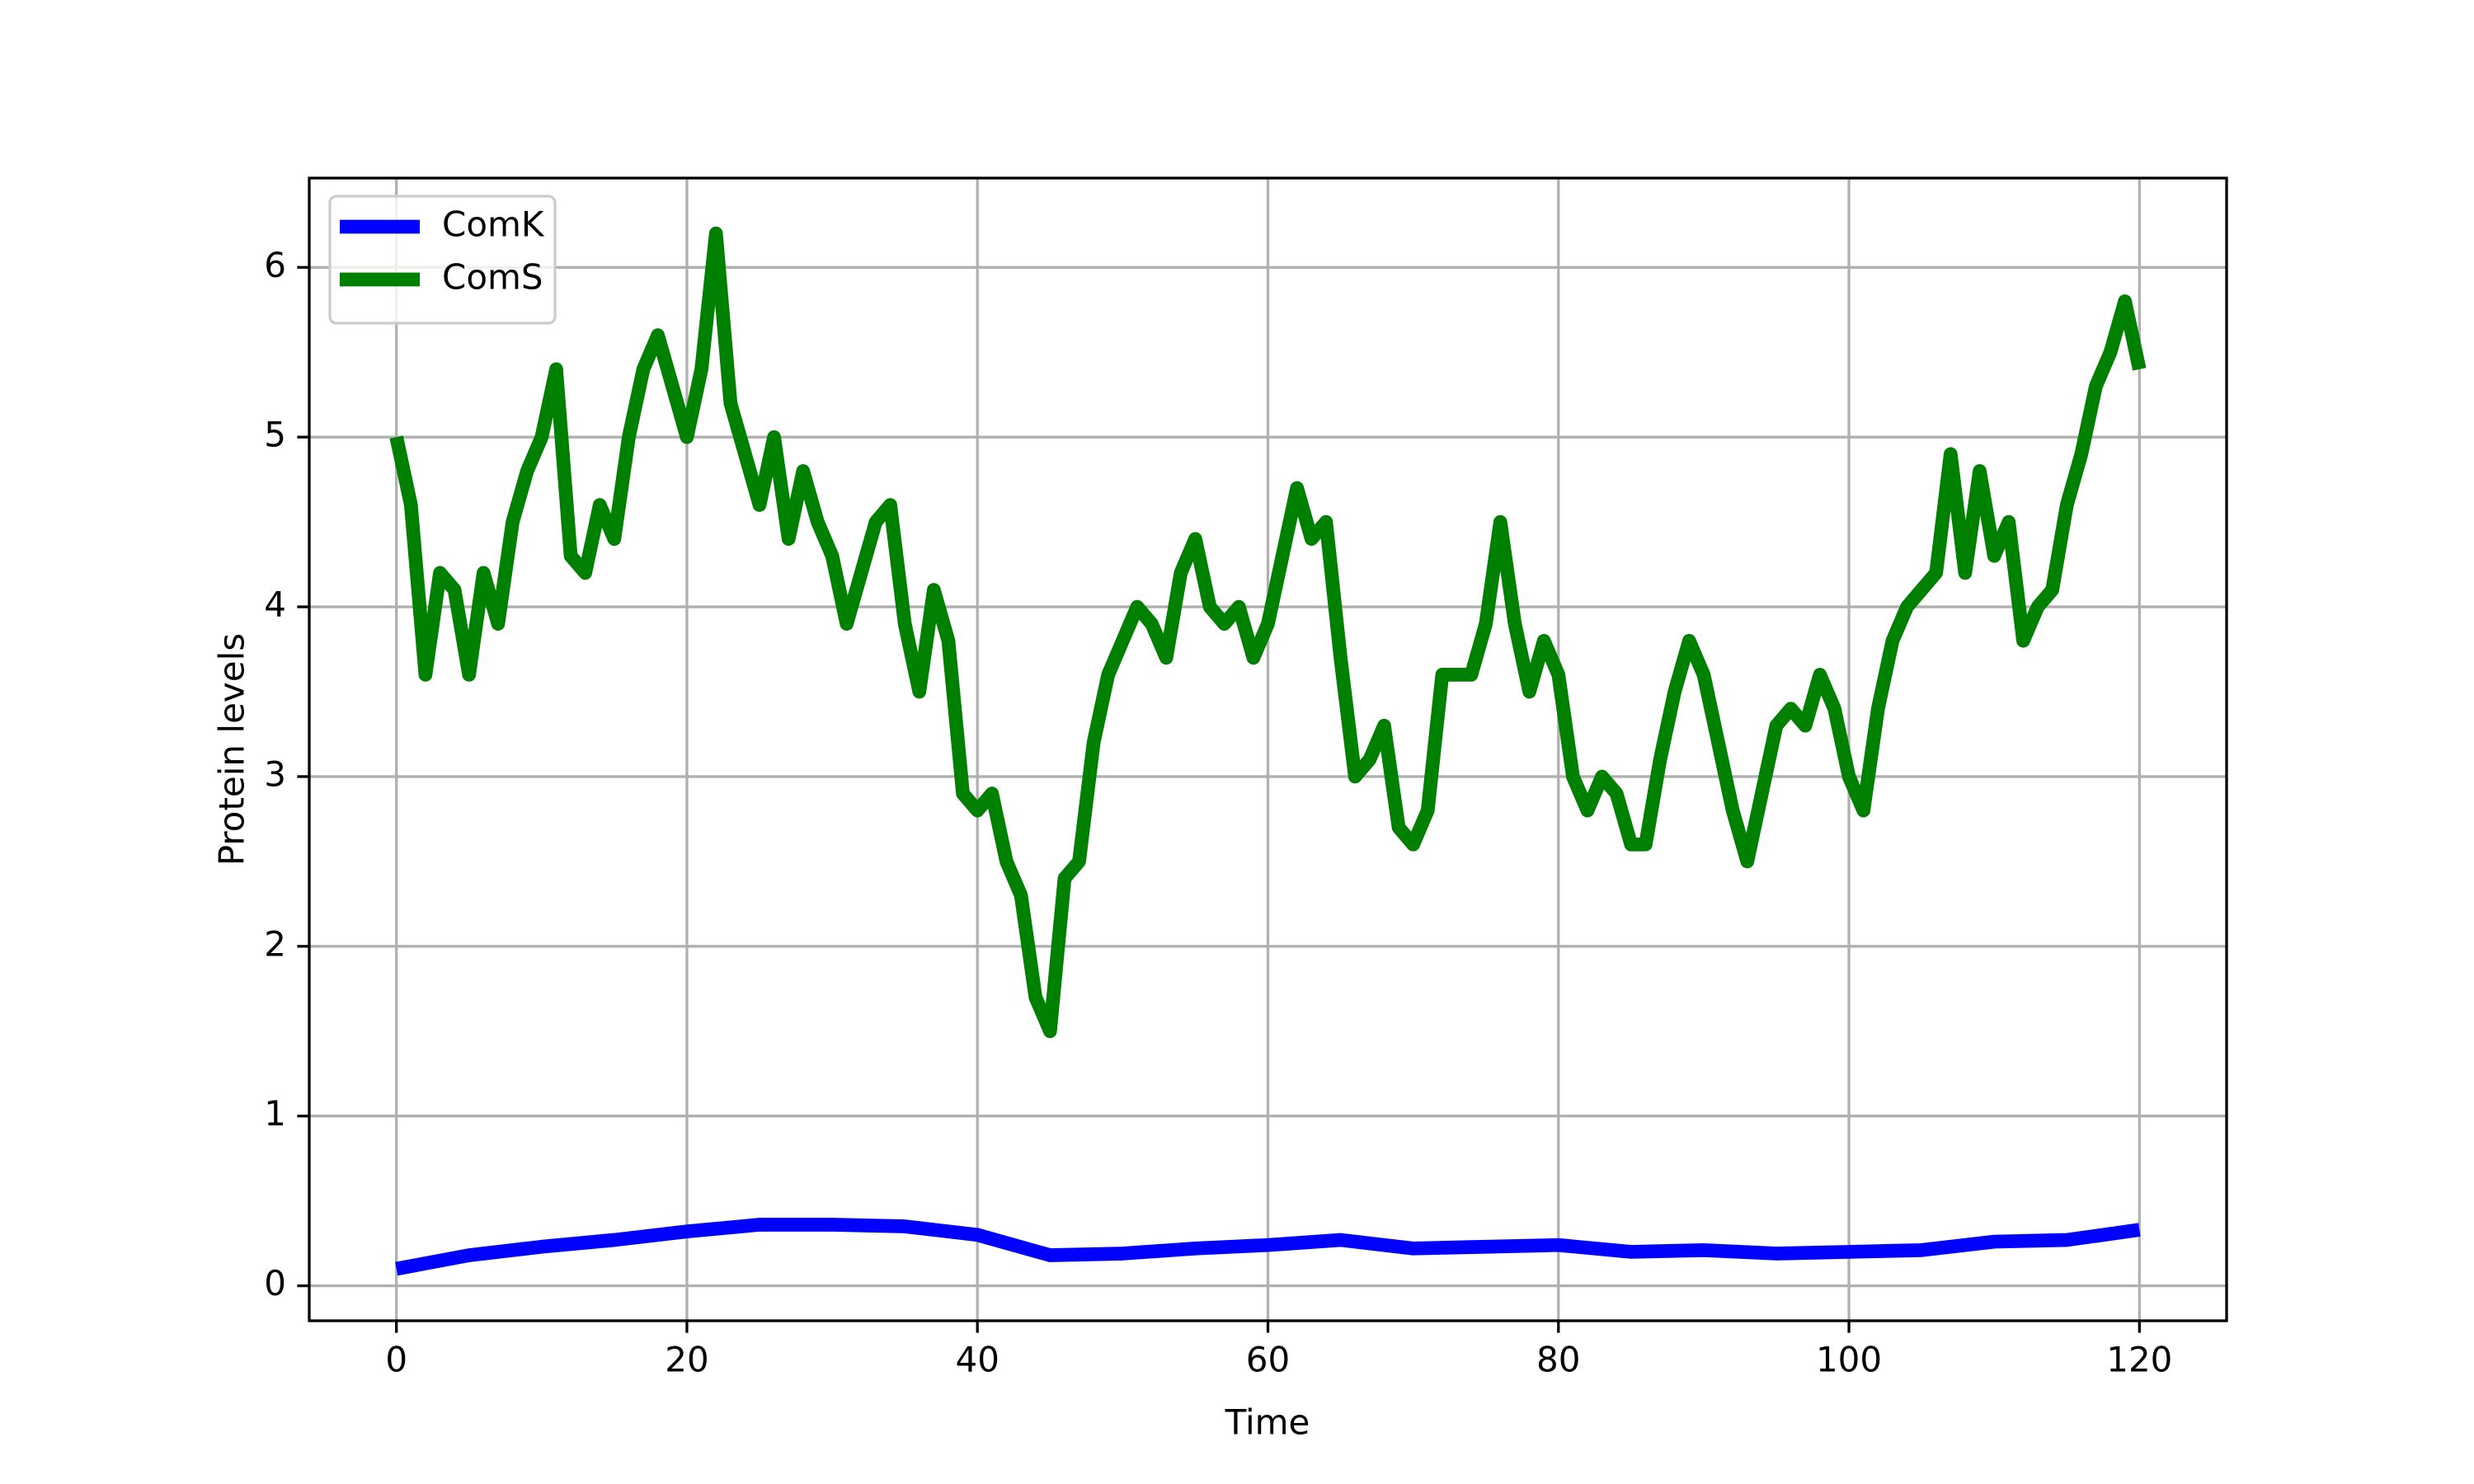  What do you see at coordinates (977, 1360) in the screenshot?
I see `x-tick-label: 40` at bounding box center [977, 1360].